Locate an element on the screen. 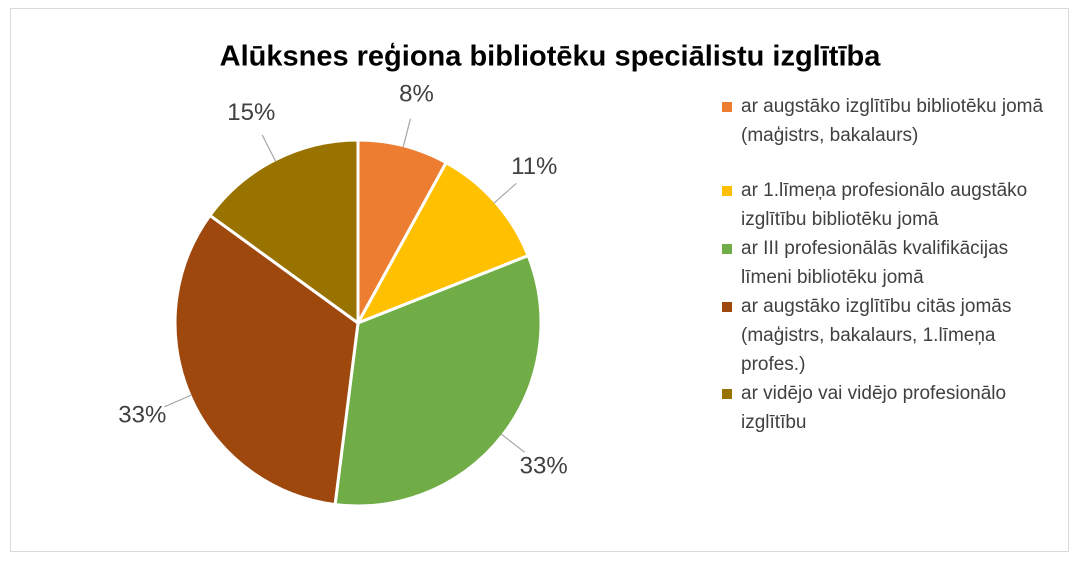  data-label: 11% is located at coordinates (534, 166).